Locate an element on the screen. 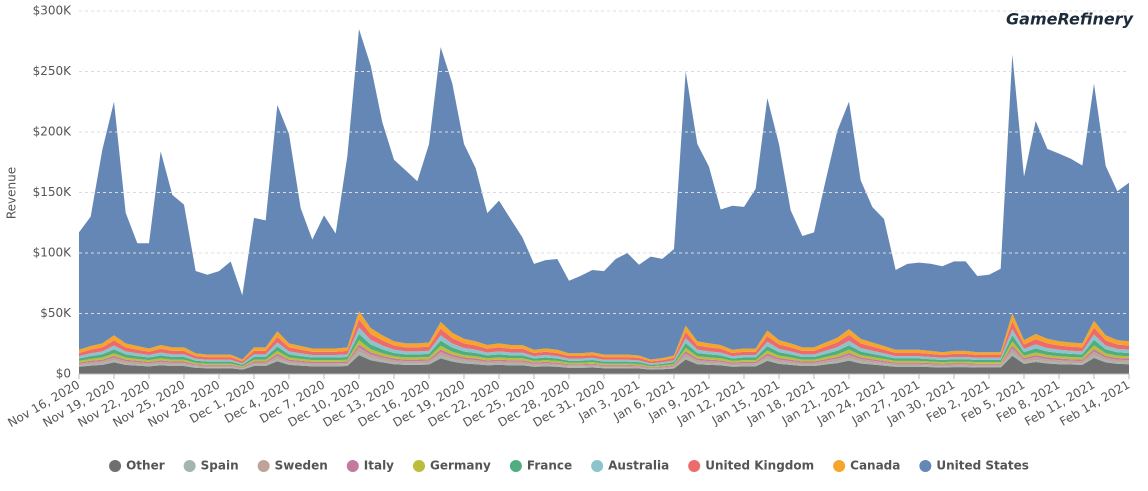 The width and height of the screenshot is (1148, 491). y-tick-label: $200K is located at coordinates (53, 132).